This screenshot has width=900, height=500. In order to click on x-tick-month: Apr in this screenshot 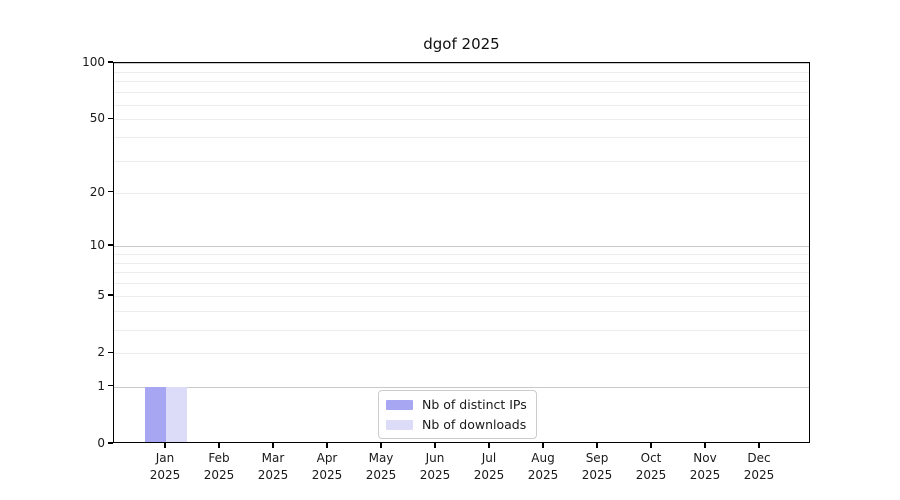, I will do `click(327, 458)`.